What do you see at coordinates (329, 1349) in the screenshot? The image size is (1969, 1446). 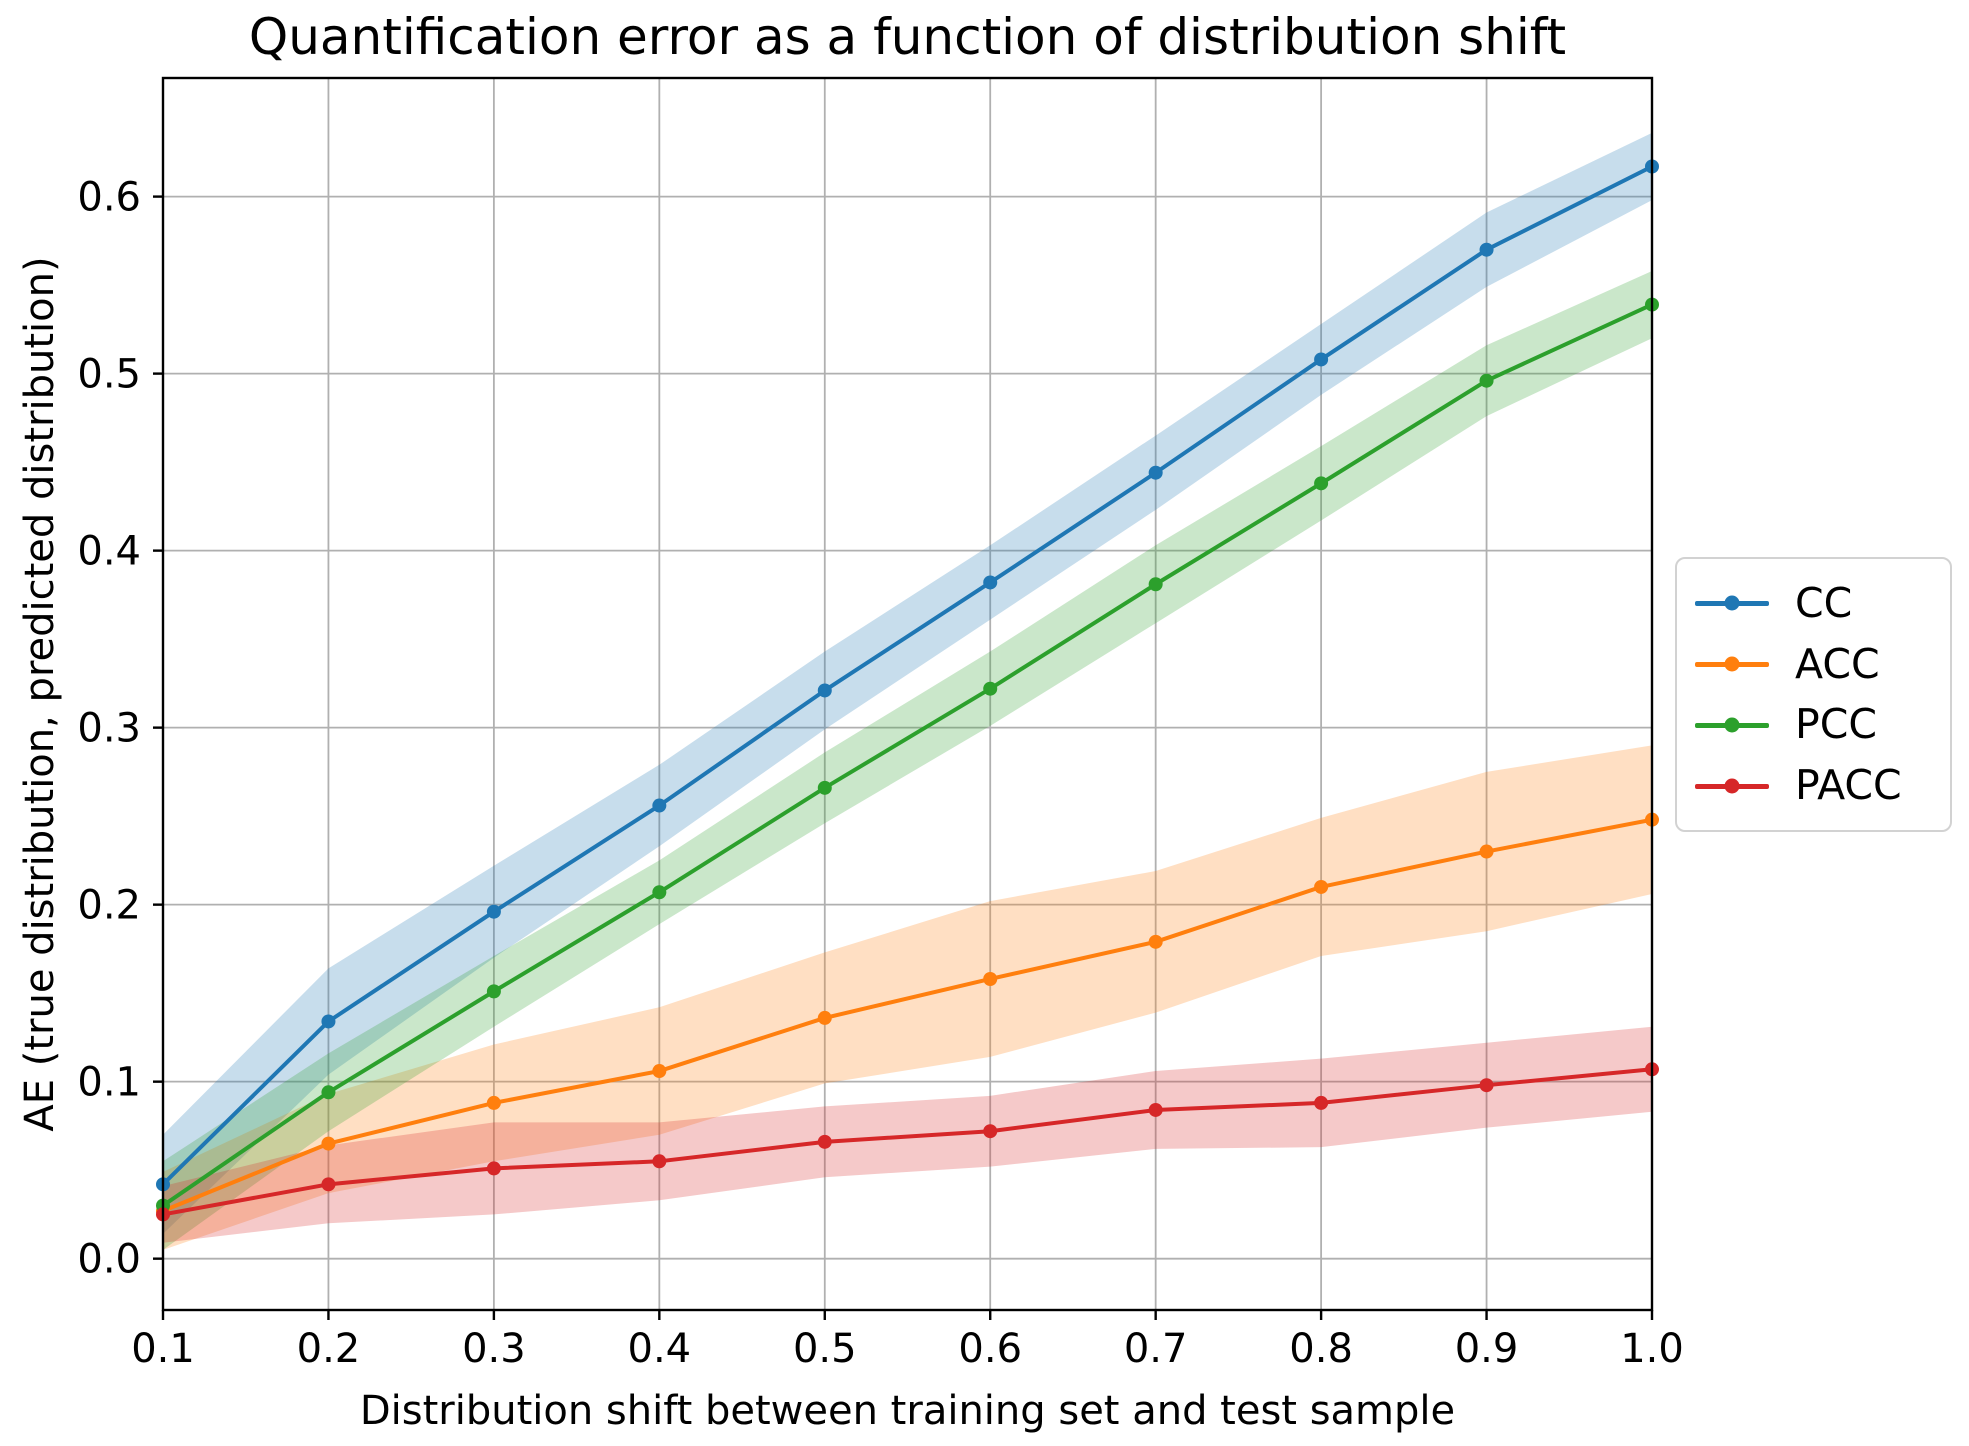 I see `x-tick-label: 0.2` at bounding box center [329, 1349].